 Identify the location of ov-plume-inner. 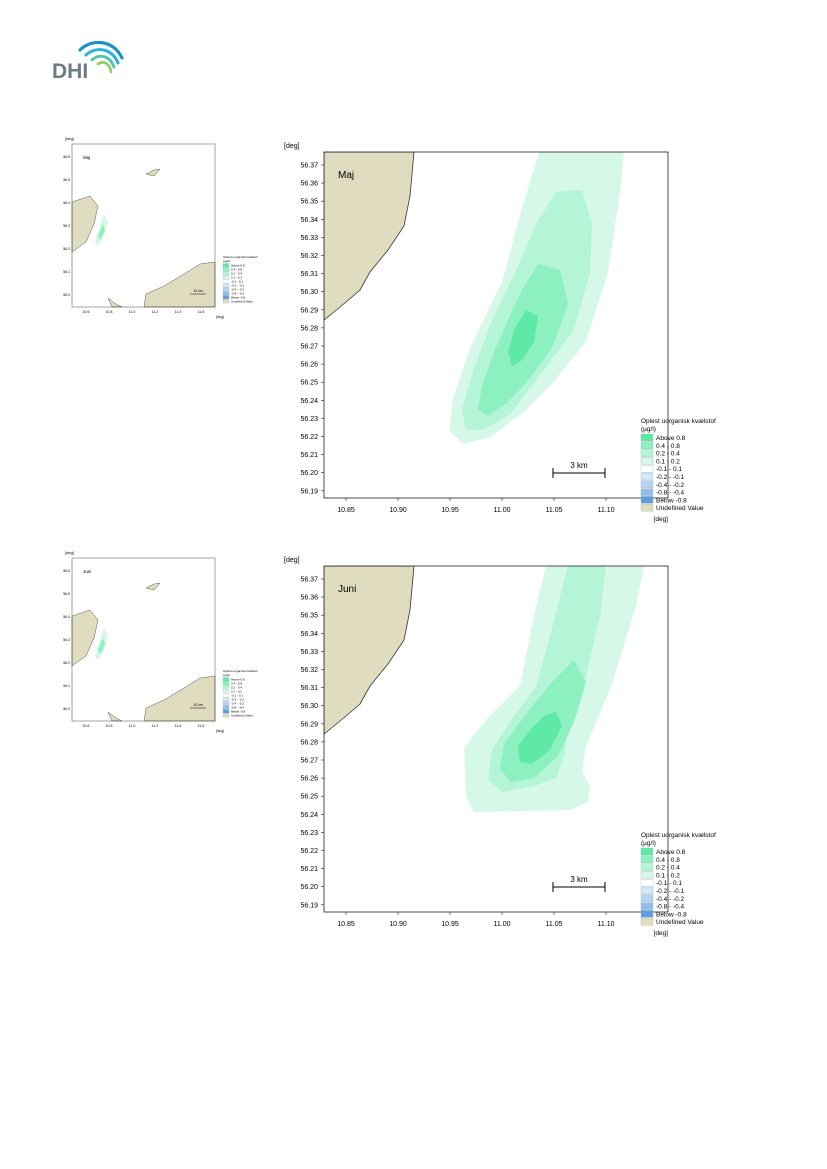
(101, 232).